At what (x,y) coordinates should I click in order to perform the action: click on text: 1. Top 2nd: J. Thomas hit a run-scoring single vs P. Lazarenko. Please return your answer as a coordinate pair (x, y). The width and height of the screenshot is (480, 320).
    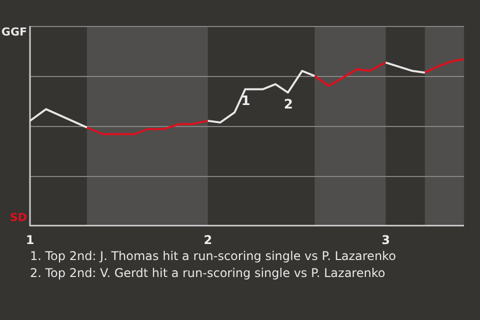
    Looking at the image, I should click on (213, 256).